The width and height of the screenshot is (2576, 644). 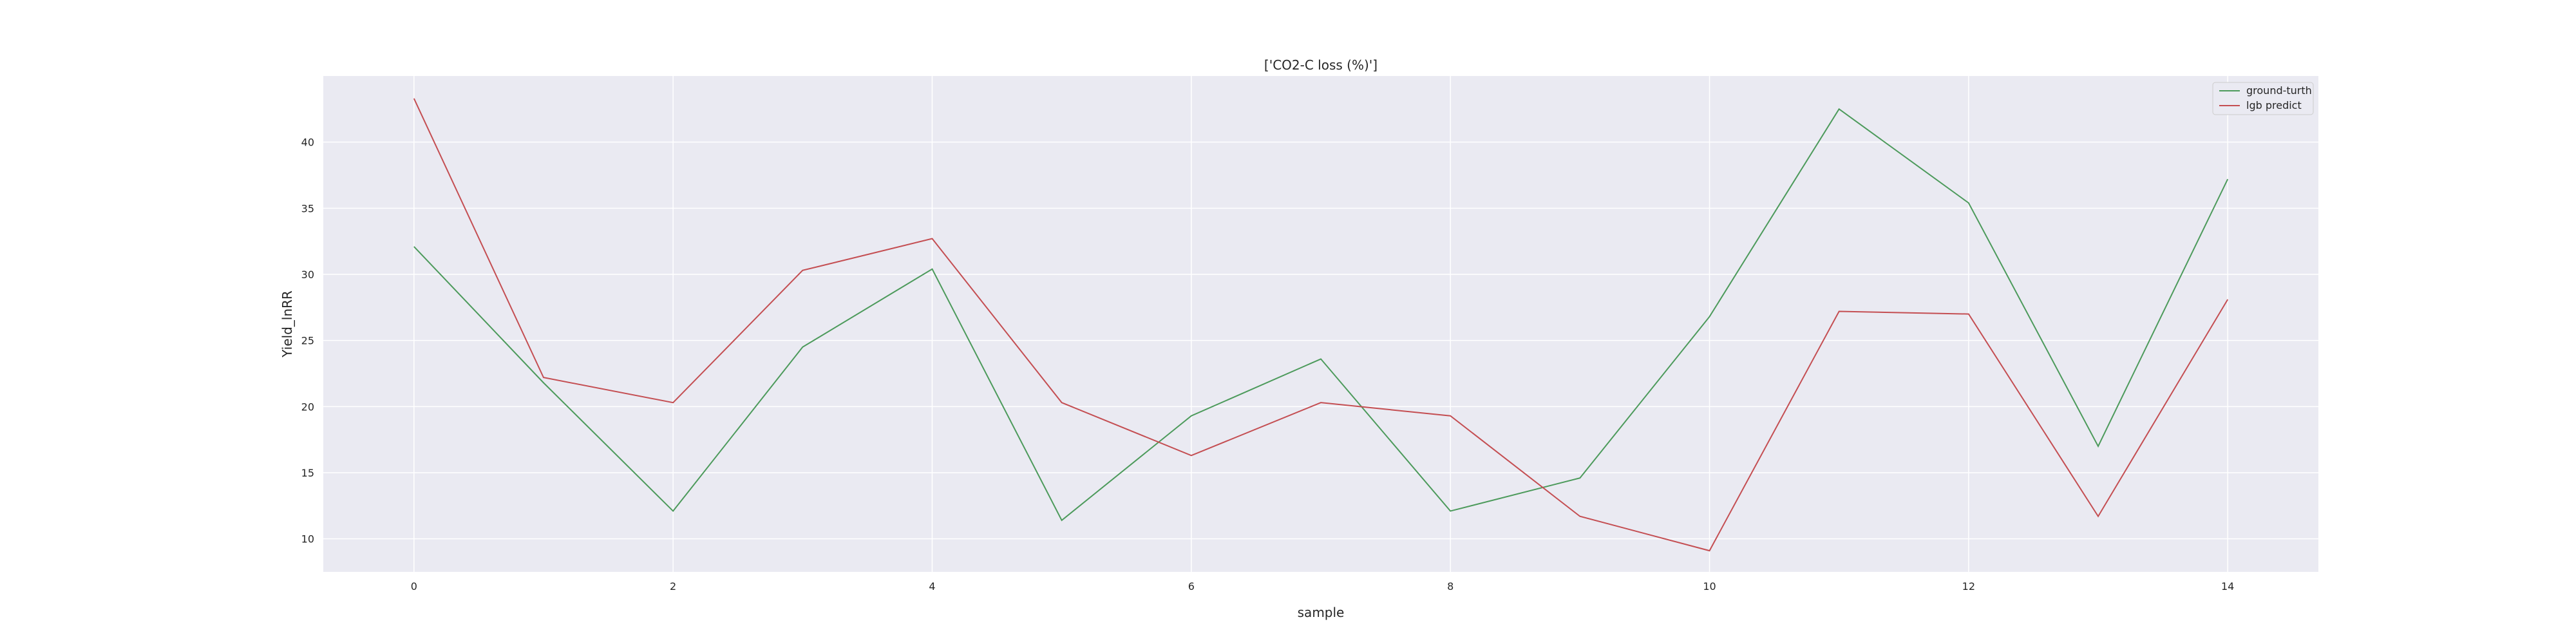 I want to click on x-axis-ticks: 0 2 4 6 8 10 12 14, so click(x=1323, y=586).